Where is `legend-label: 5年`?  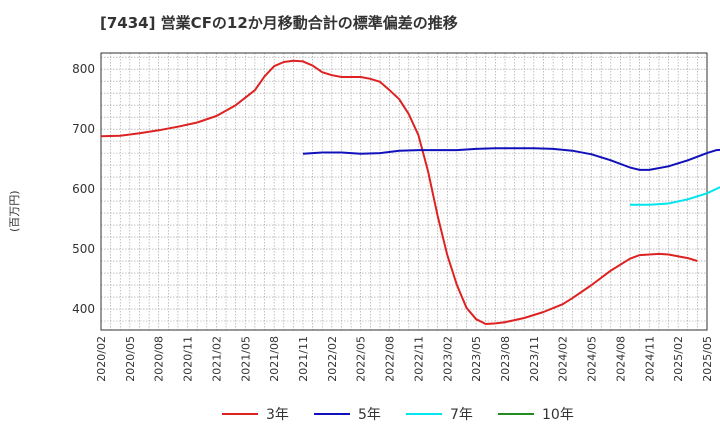 legend-label: 5年 is located at coordinates (369, 415).